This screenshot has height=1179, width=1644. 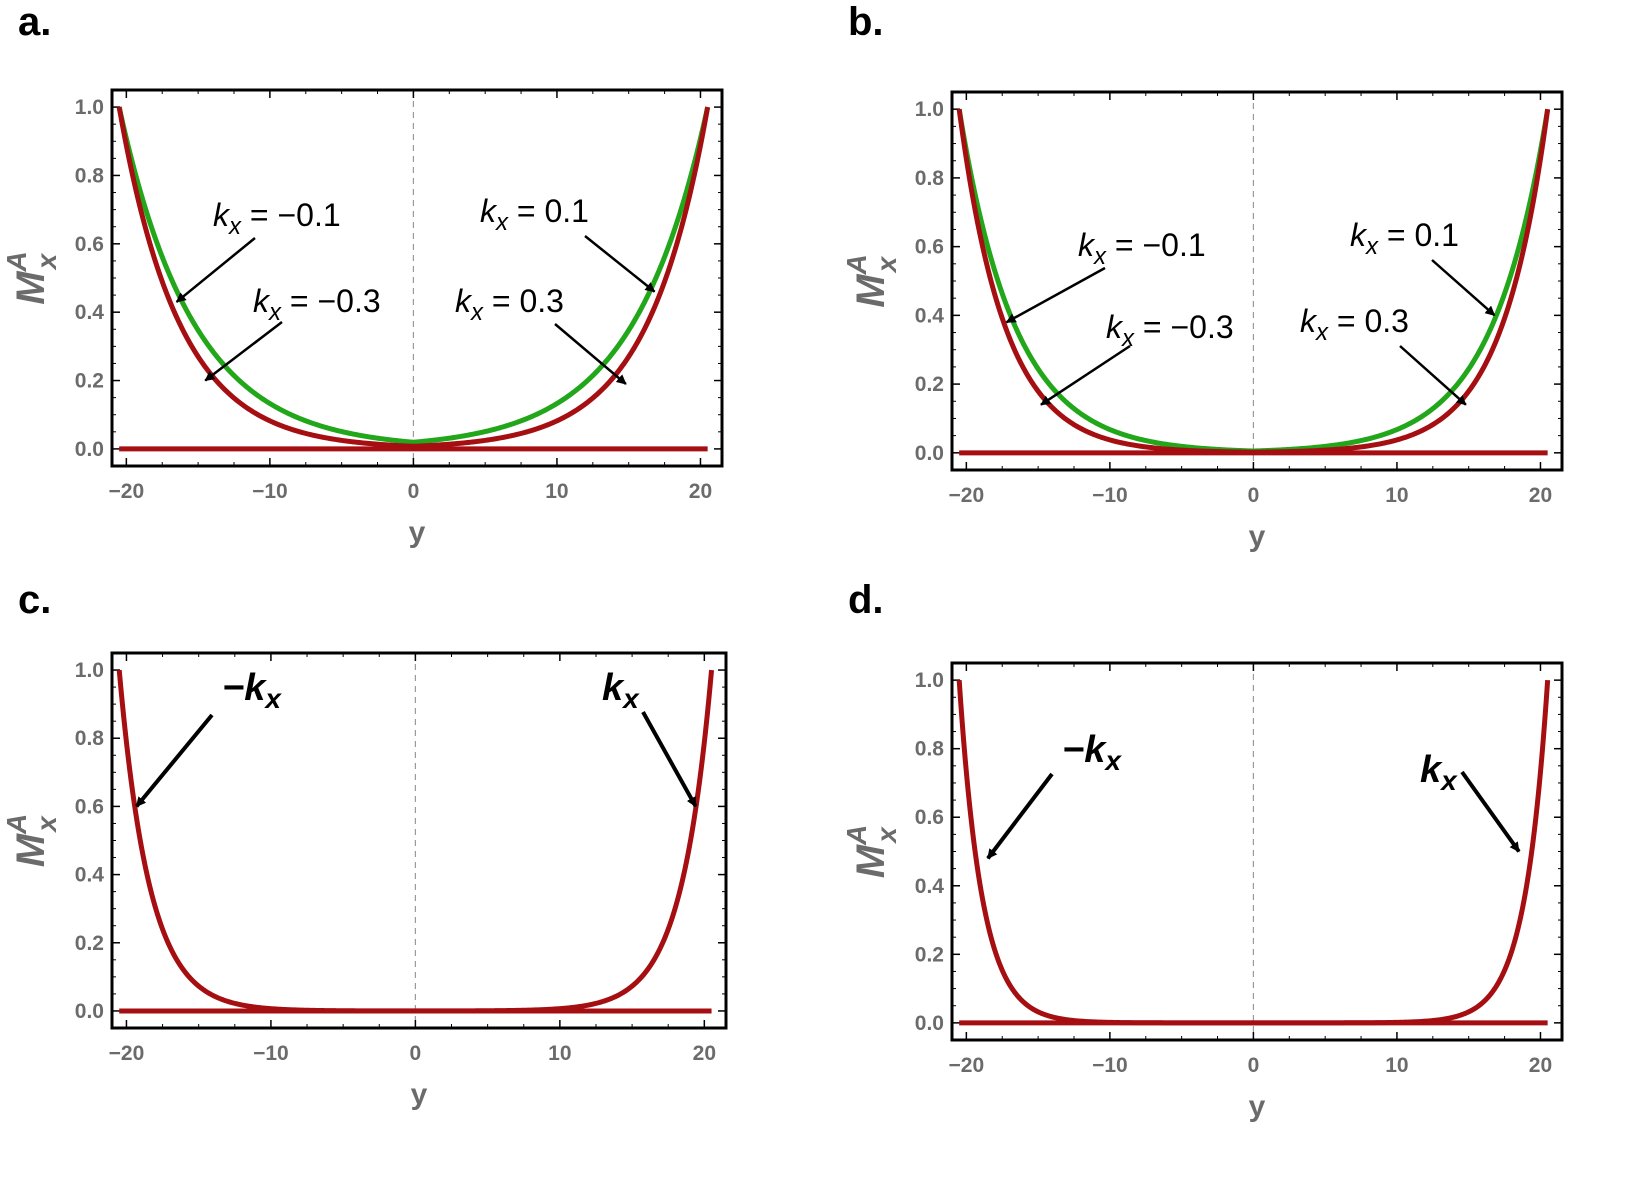 What do you see at coordinates (866, 22) in the screenshot?
I see `panel-label-b: b.` at bounding box center [866, 22].